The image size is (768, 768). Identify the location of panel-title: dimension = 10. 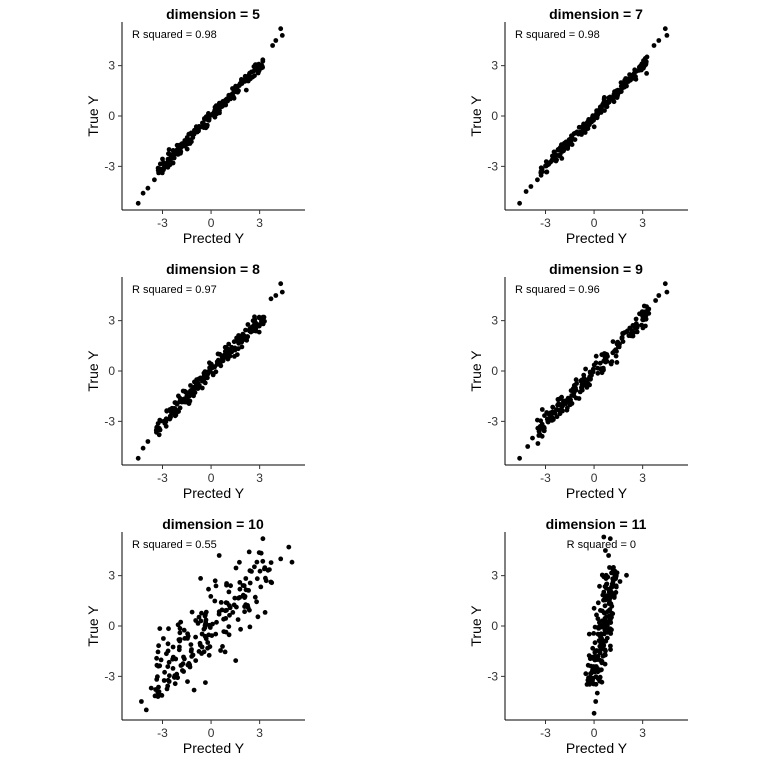
(213, 524).